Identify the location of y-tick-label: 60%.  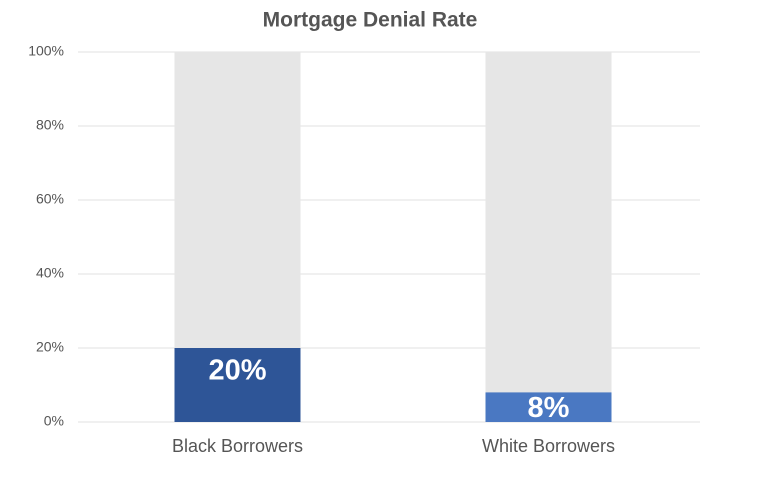
(50, 199).